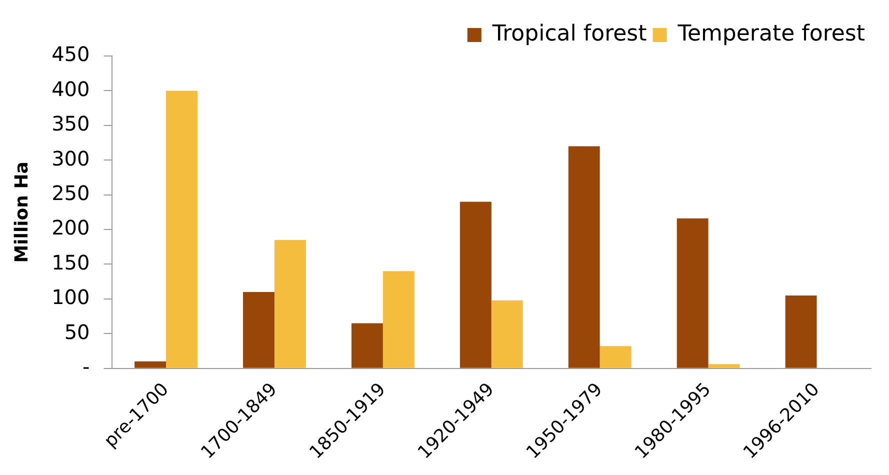 This screenshot has width=889, height=475. Describe the element at coordinates (77, 332) in the screenshot. I see `y-tick-label: 50` at that location.